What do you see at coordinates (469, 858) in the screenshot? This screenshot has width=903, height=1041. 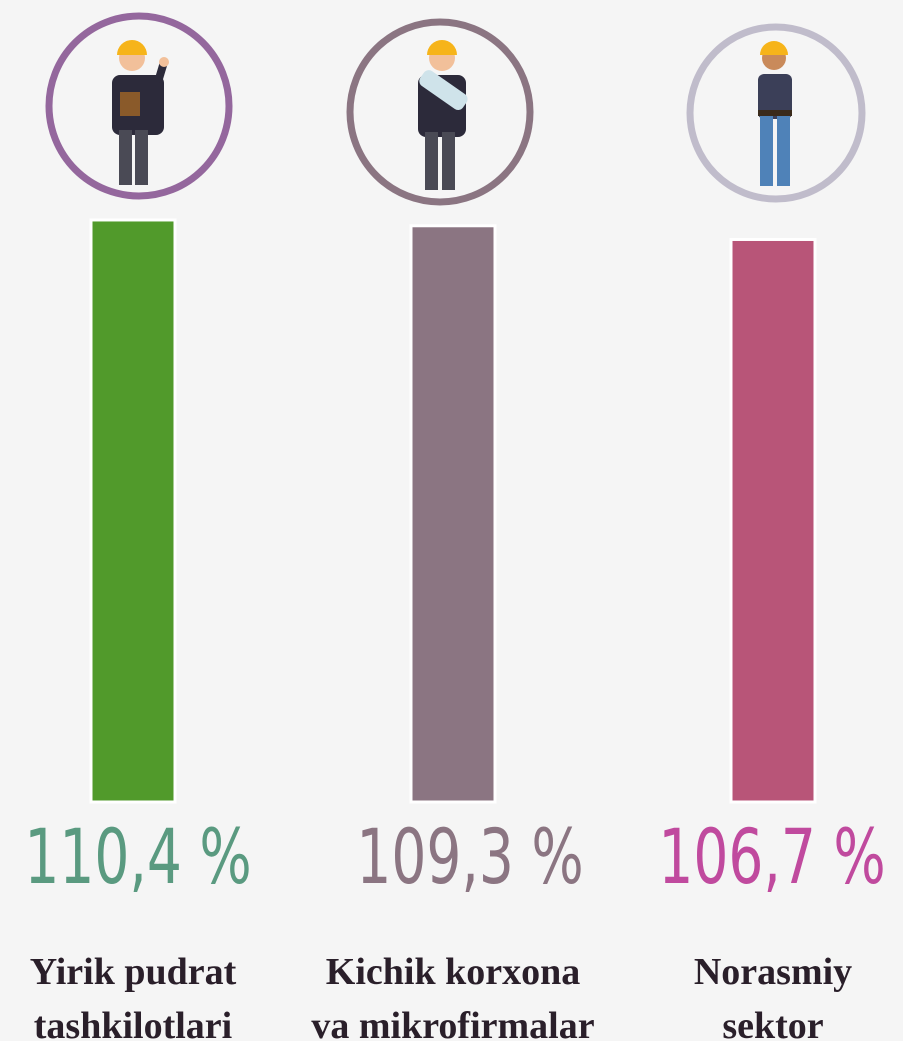 I see `value-label: 109,3 %` at bounding box center [469, 858].